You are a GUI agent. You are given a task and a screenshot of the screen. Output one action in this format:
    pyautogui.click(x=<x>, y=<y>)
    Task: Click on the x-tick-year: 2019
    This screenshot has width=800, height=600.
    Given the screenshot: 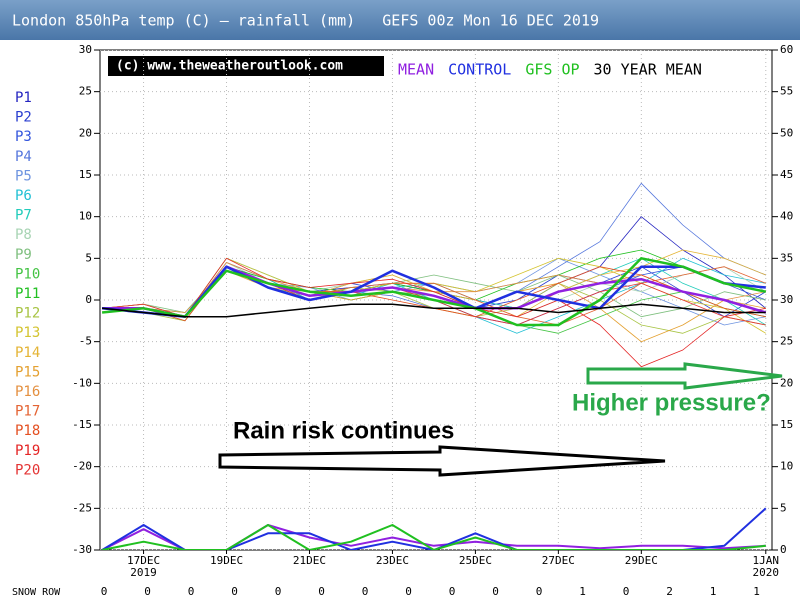 What is the action you would take?
    pyautogui.click(x=143, y=572)
    